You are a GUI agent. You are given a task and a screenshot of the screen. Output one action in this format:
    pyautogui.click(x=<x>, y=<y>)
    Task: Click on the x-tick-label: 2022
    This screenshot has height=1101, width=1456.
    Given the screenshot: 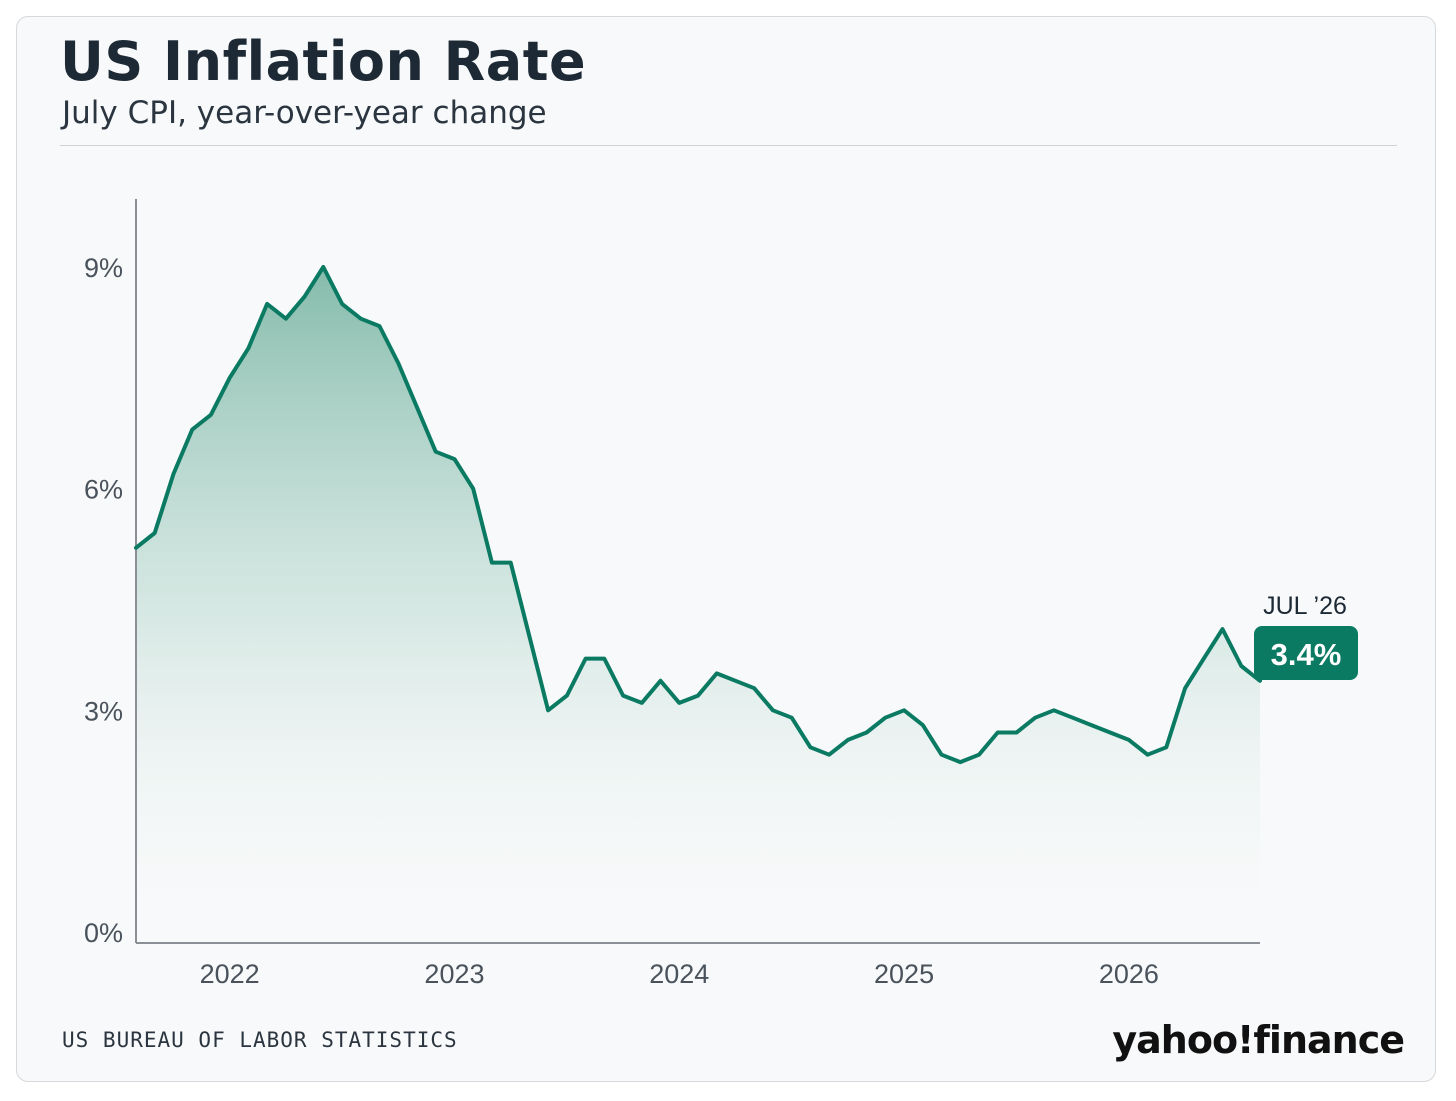 What is the action you would take?
    pyautogui.click(x=230, y=974)
    